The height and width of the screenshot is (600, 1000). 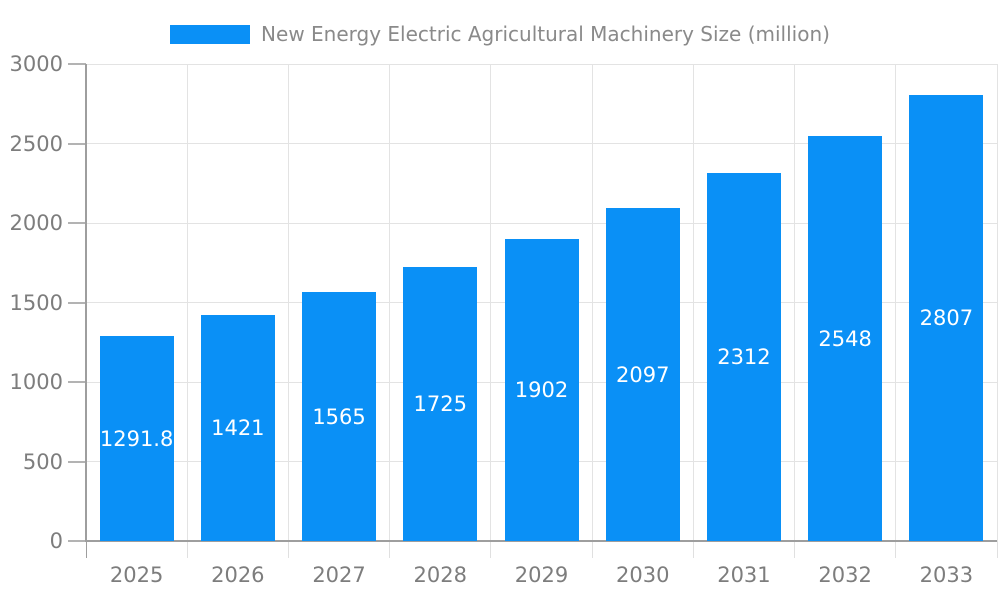 I want to click on x-axis-label: 2031, so click(x=744, y=575).